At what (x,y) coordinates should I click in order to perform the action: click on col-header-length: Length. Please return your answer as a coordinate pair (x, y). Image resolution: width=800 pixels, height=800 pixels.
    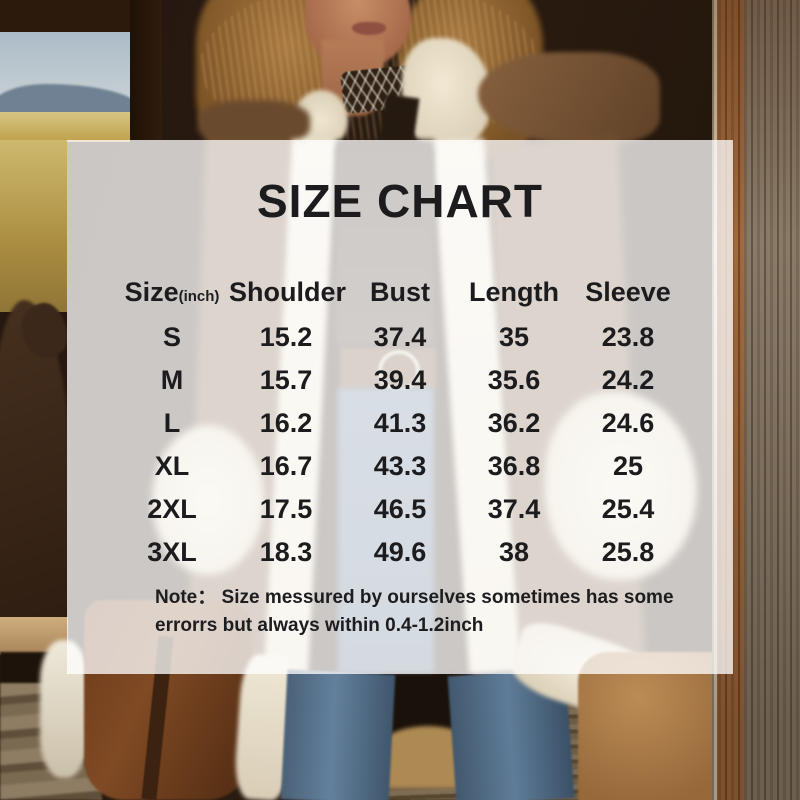
    Looking at the image, I should click on (514, 291).